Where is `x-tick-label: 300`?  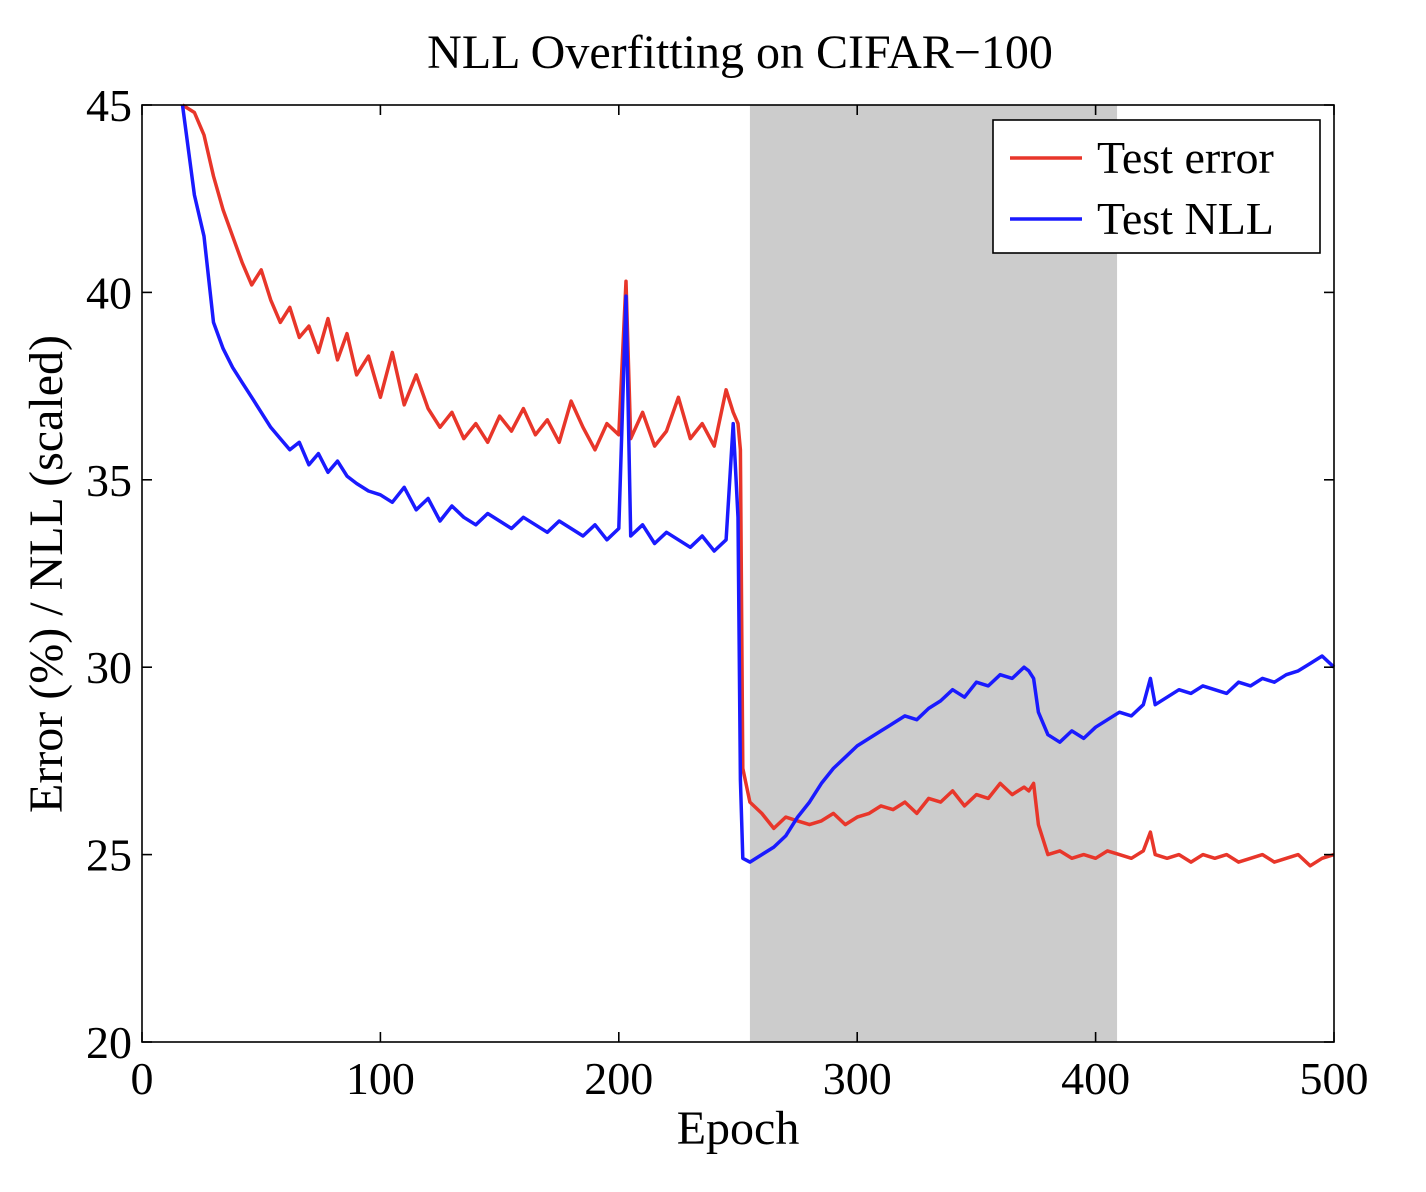
x-tick-label: 300 is located at coordinates (857, 1078).